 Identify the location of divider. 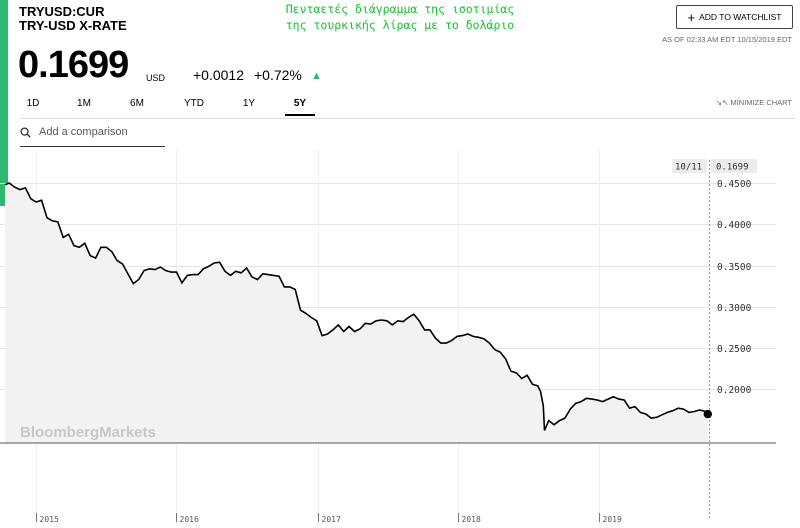
(407, 118).